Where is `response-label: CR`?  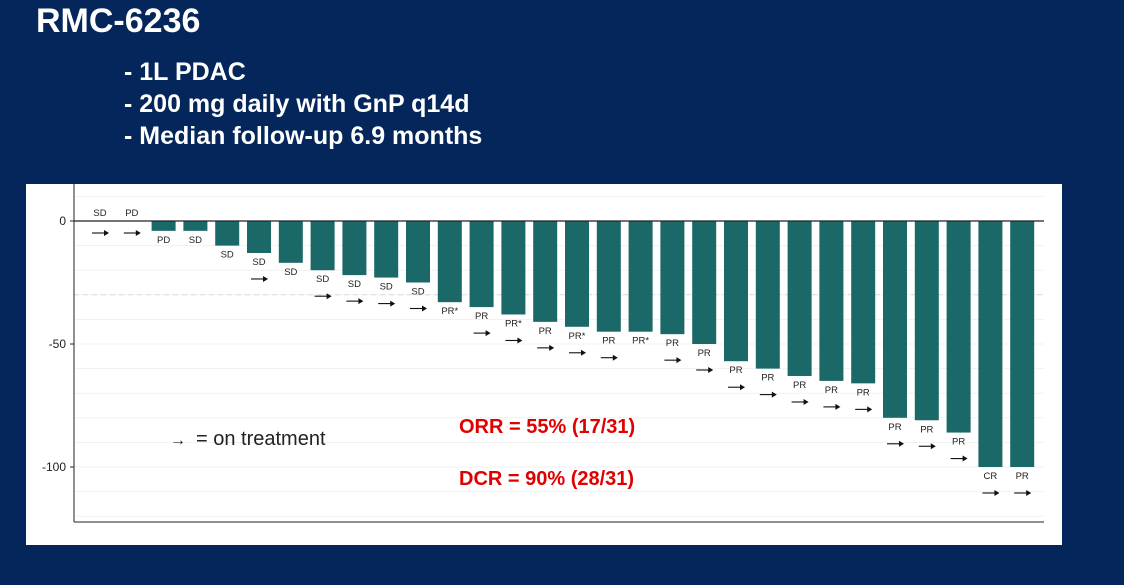 response-label: CR is located at coordinates (991, 476).